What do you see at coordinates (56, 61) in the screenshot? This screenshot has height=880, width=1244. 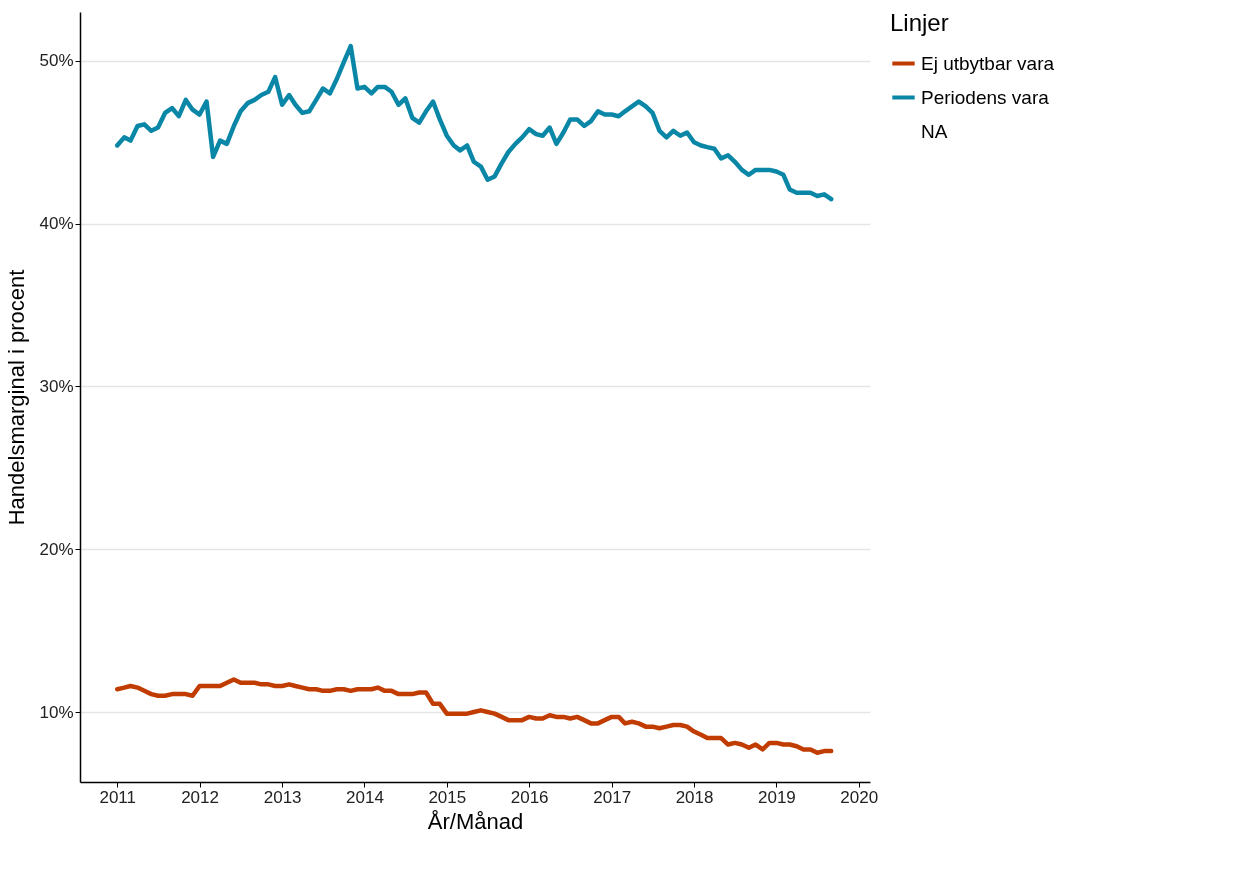 I see `y-tick-label: 50%` at bounding box center [56, 61].